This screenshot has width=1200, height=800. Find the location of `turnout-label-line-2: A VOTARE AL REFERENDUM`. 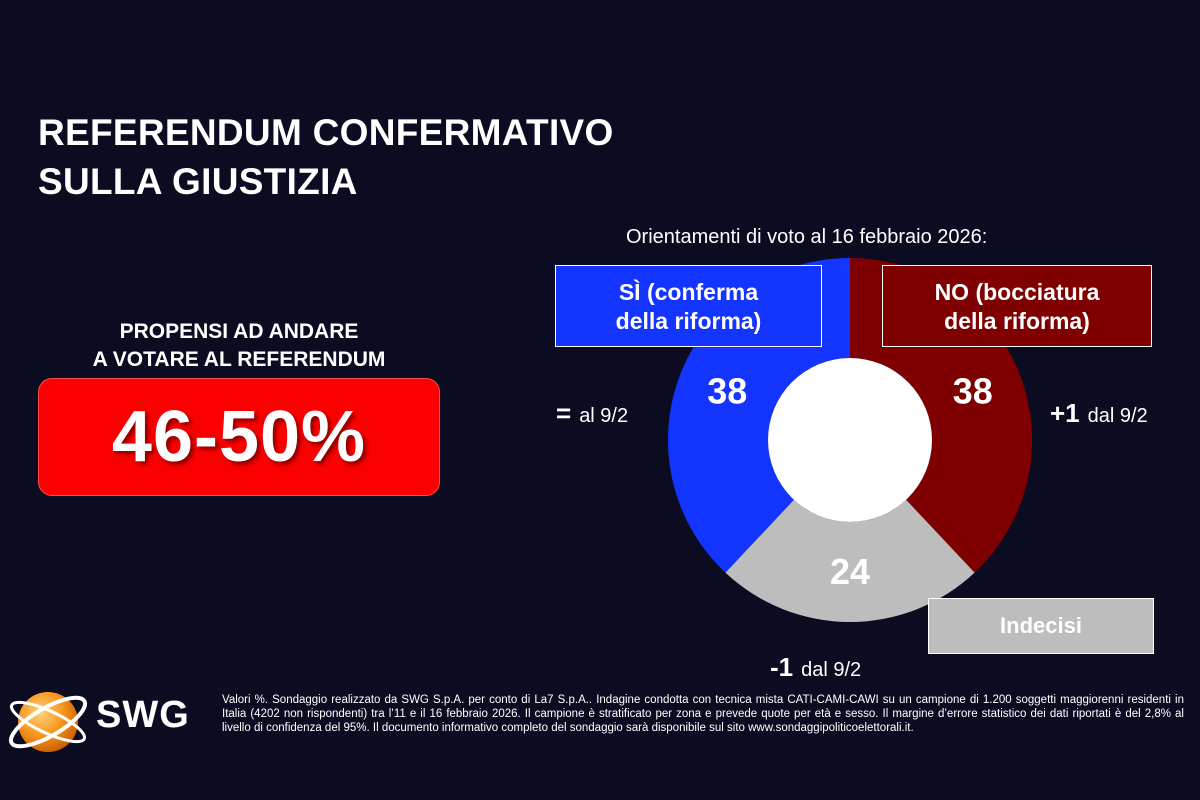

turnout-label-line-2: A VOTARE AL REFERENDUM is located at coordinates (239, 359).